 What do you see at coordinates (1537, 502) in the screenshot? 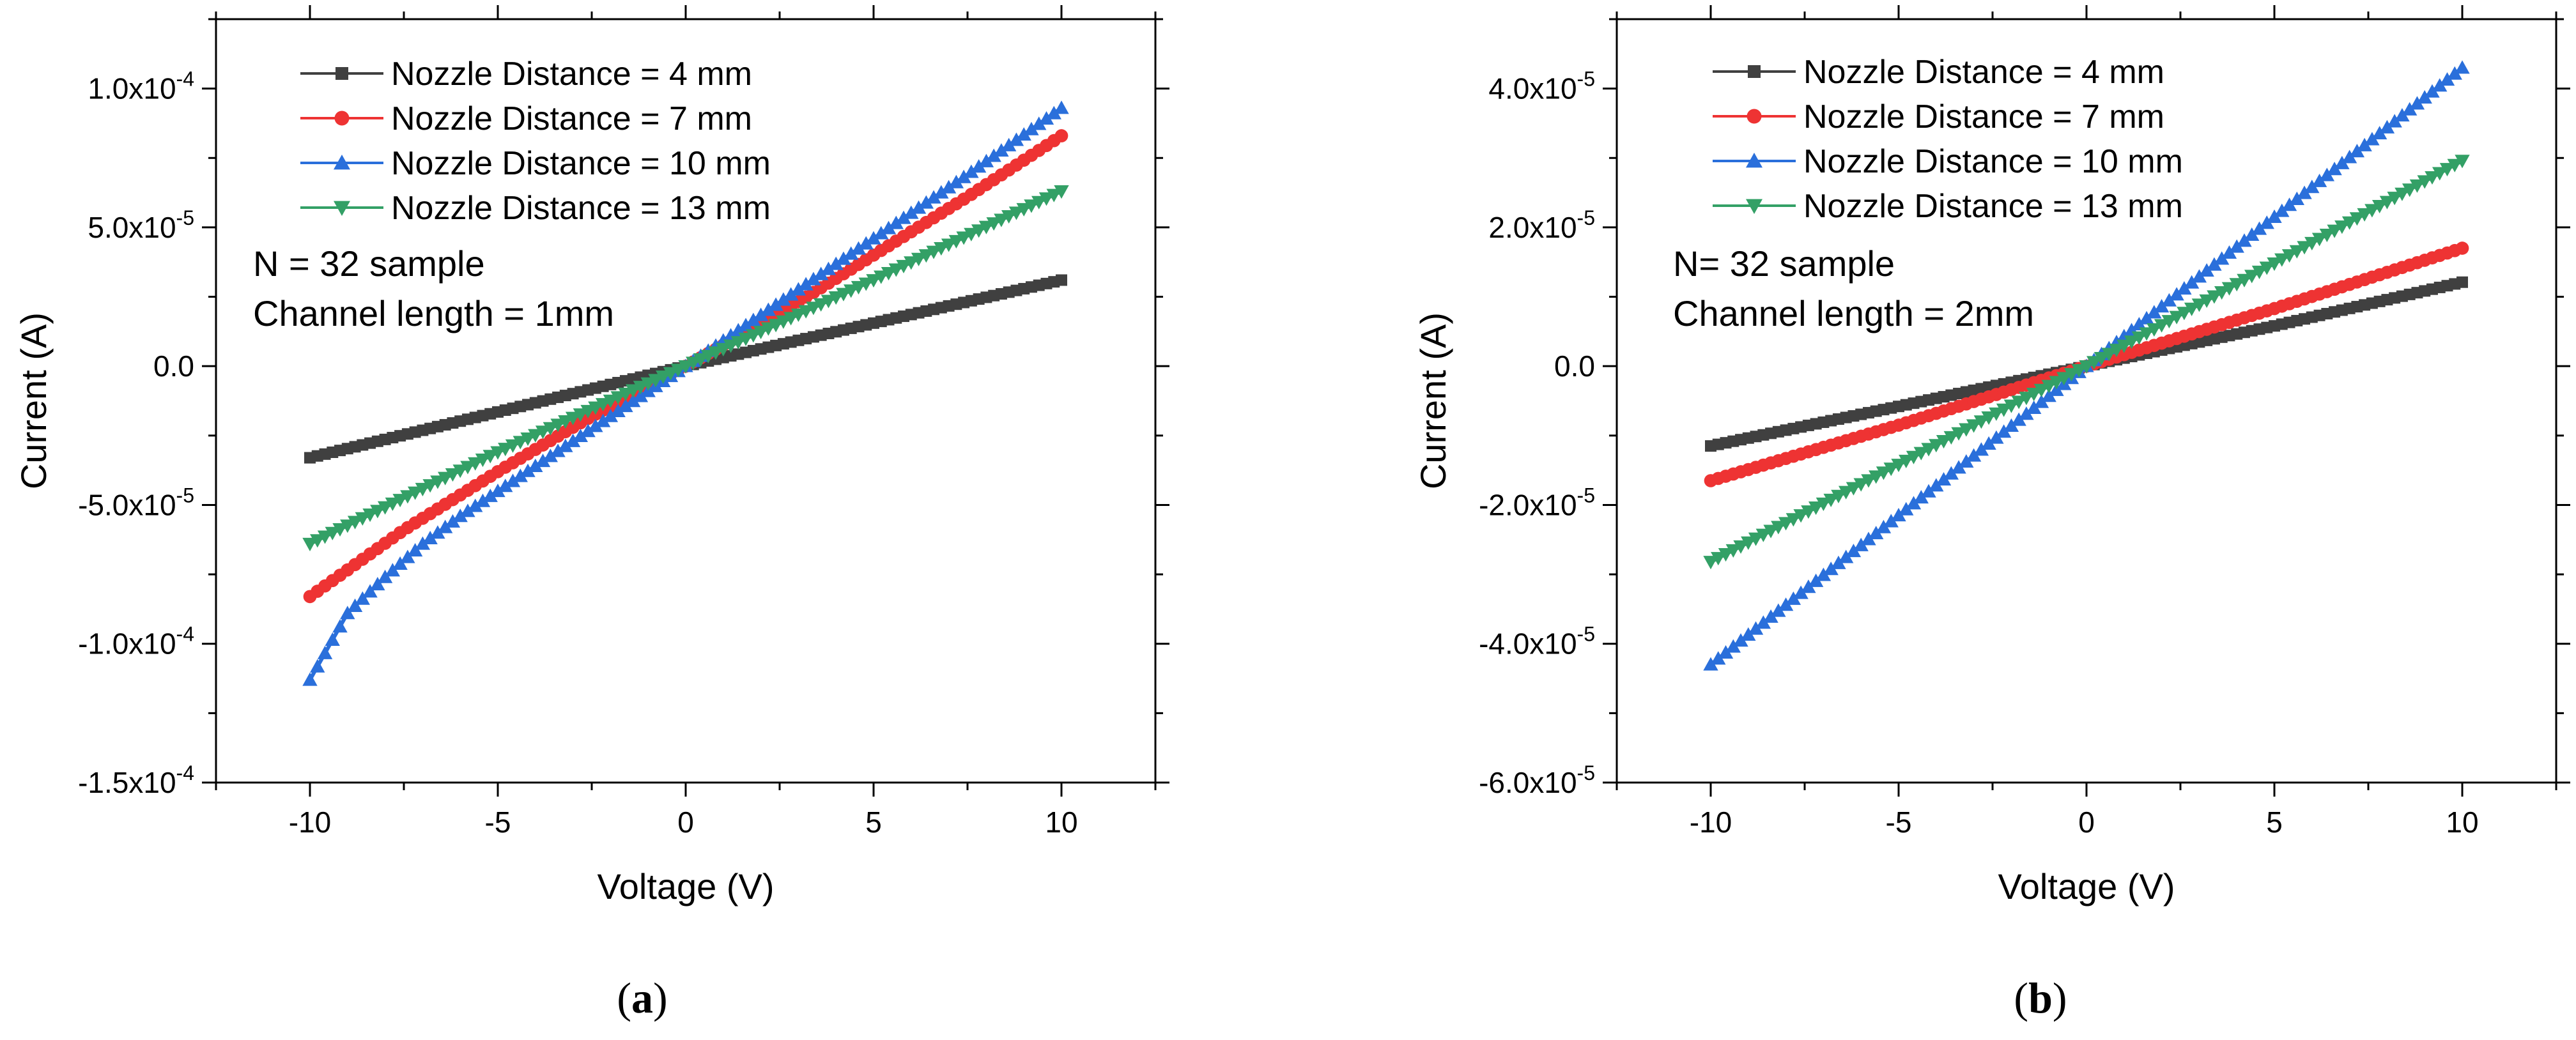
I see `y-tick-label: -2.0x10⁻⁵` at bounding box center [1537, 502].